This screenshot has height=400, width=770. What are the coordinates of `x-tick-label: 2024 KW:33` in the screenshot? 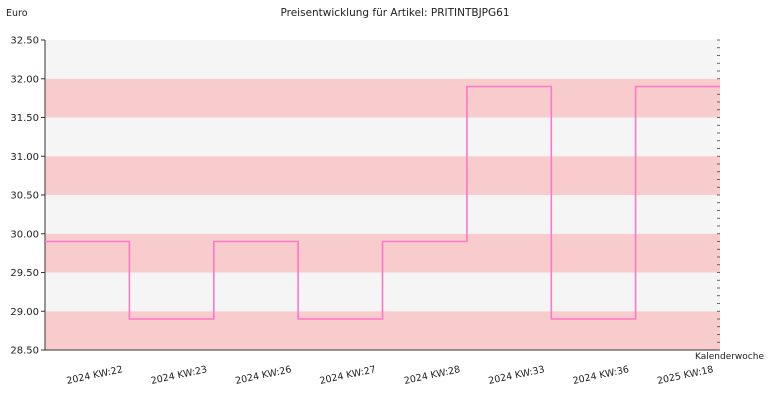 It's located at (516, 375).